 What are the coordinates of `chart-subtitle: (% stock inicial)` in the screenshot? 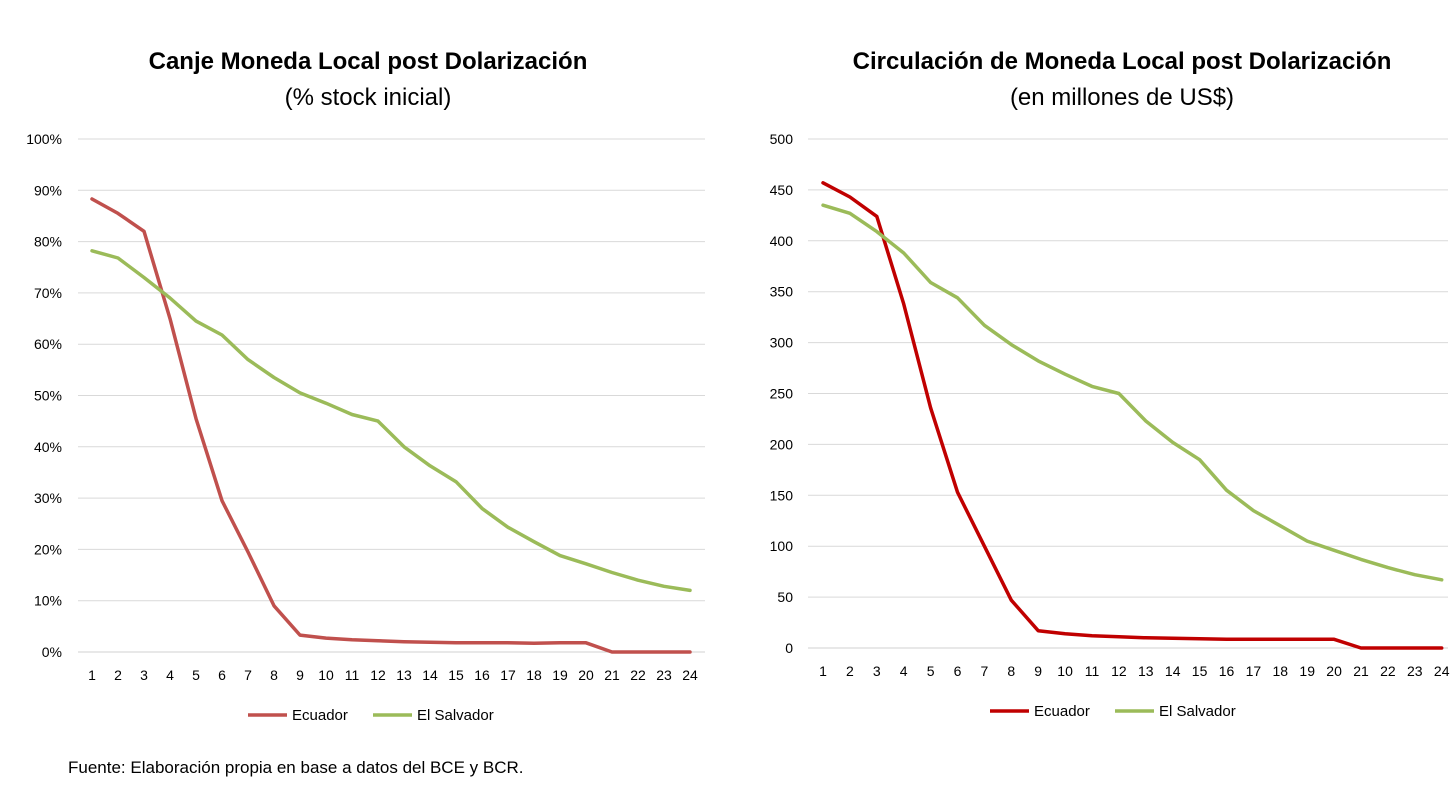 It's located at (368, 97).